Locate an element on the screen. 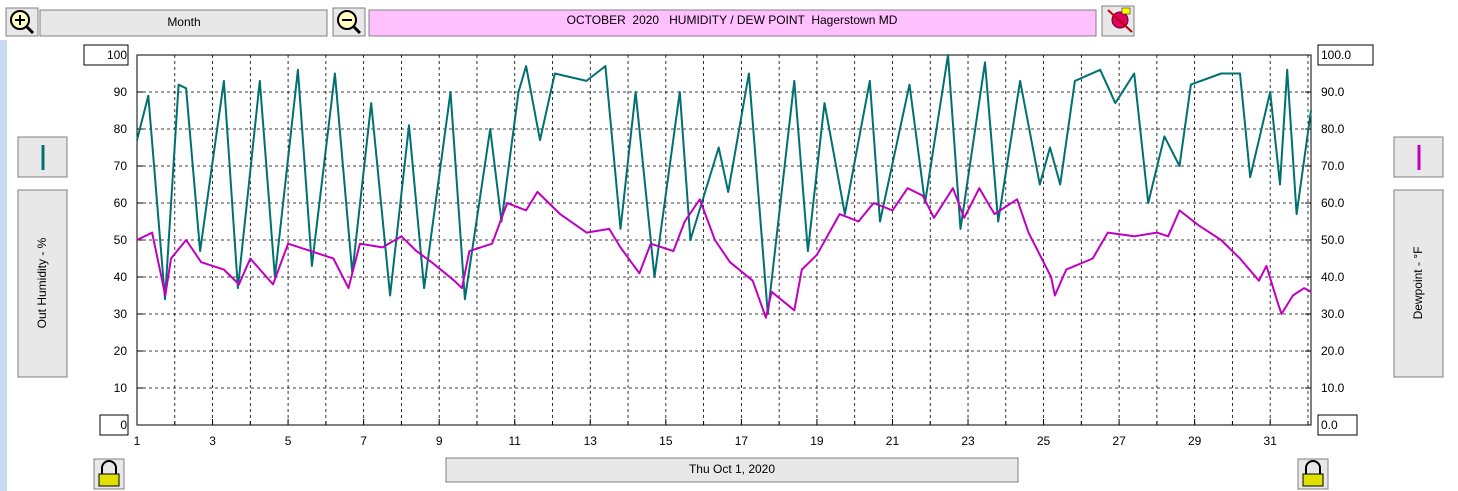 This screenshot has height=491, width=1458. y2-tick-label: 90.0 is located at coordinates (1333, 92).